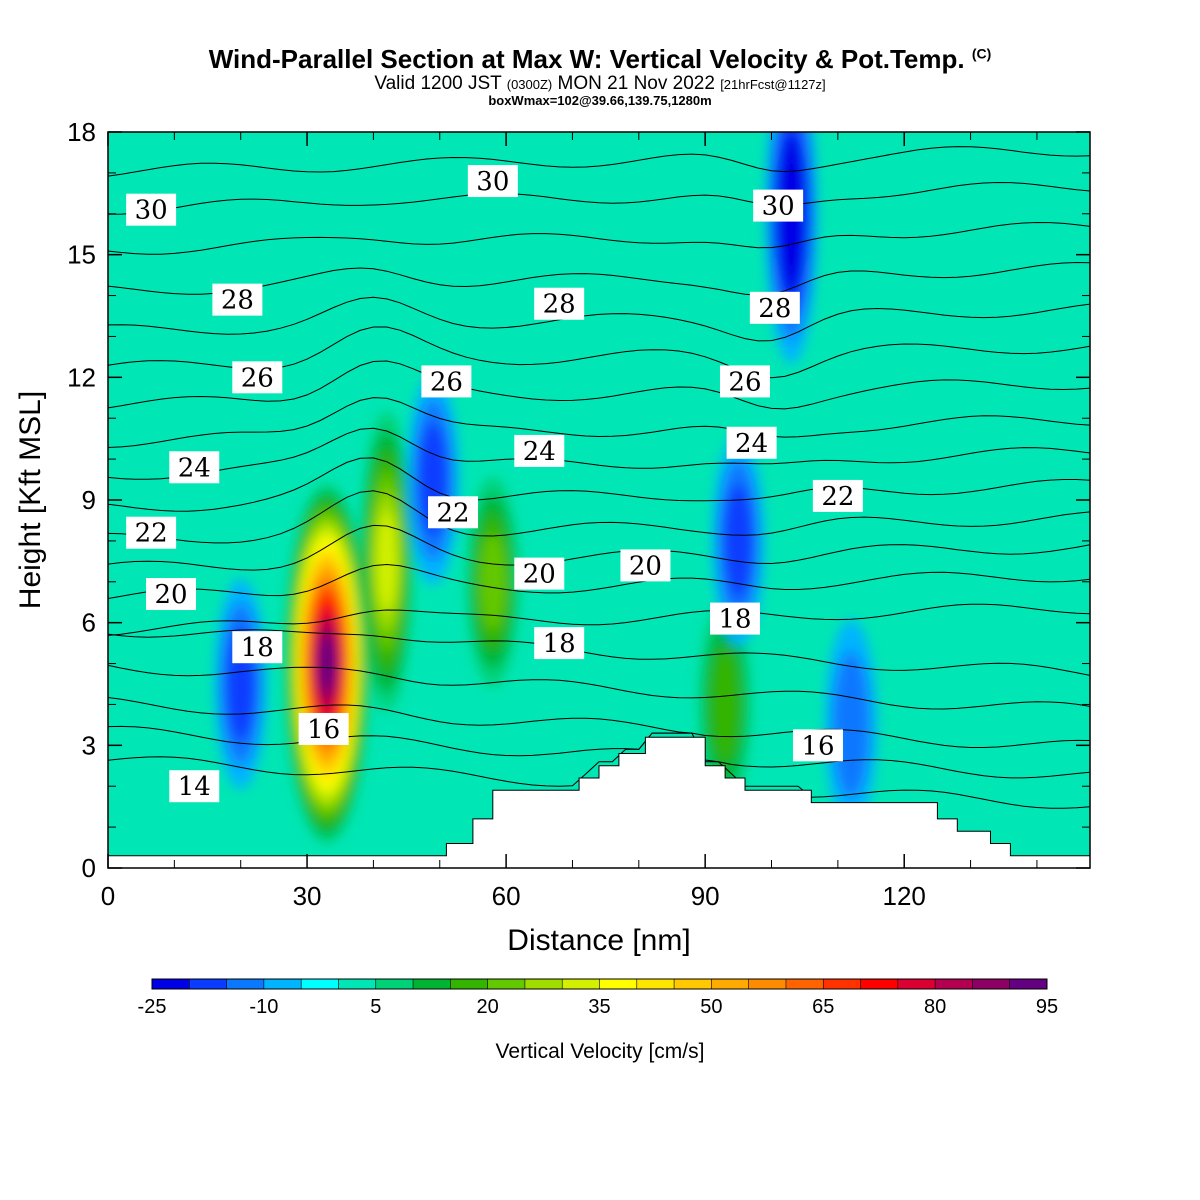 The image size is (1200, 1200). Describe the element at coordinates (375, 1007) in the screenshot. I see `colorbar-label: 5` at that location.